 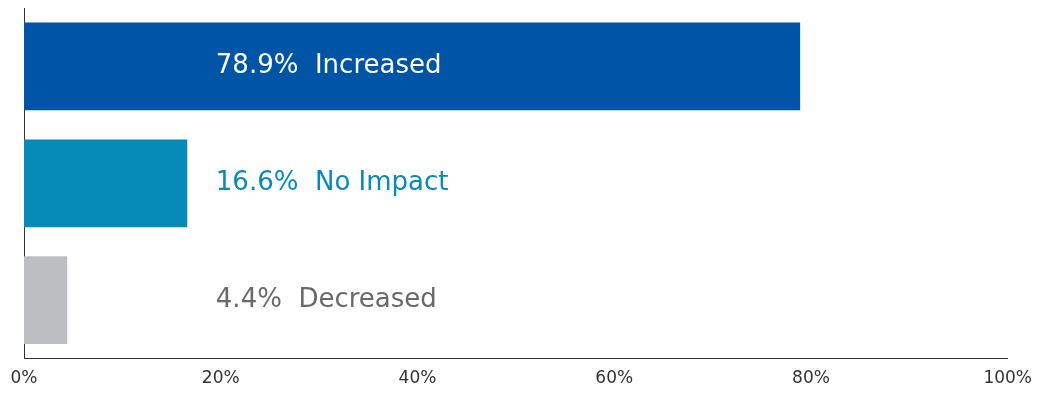 I want to click on x-tick-label: 20%, so click(x=220, y=377).